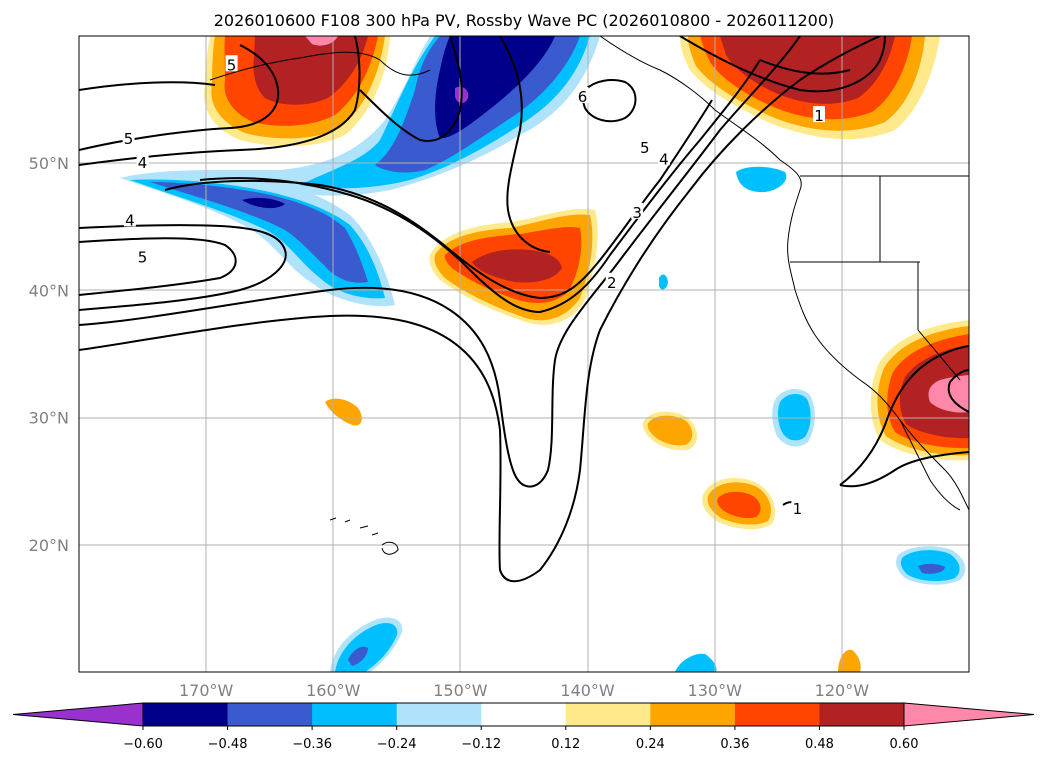 The height and width of the screenshot is (765, 1047). What do you see at coordinates (495, 87) in the screenshot?
I see `gulf-of-alaska-negative-core` at bounding box center [495, 87].